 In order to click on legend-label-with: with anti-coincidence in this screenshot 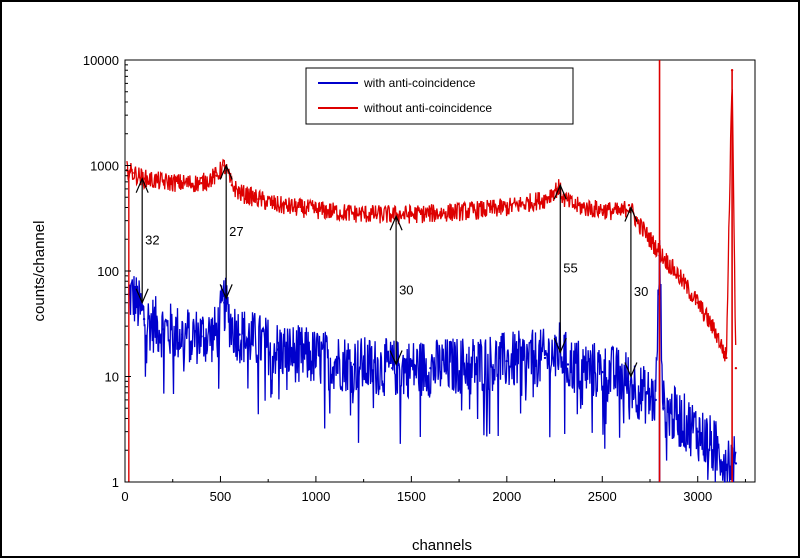, I will do `click(419, 83)`.